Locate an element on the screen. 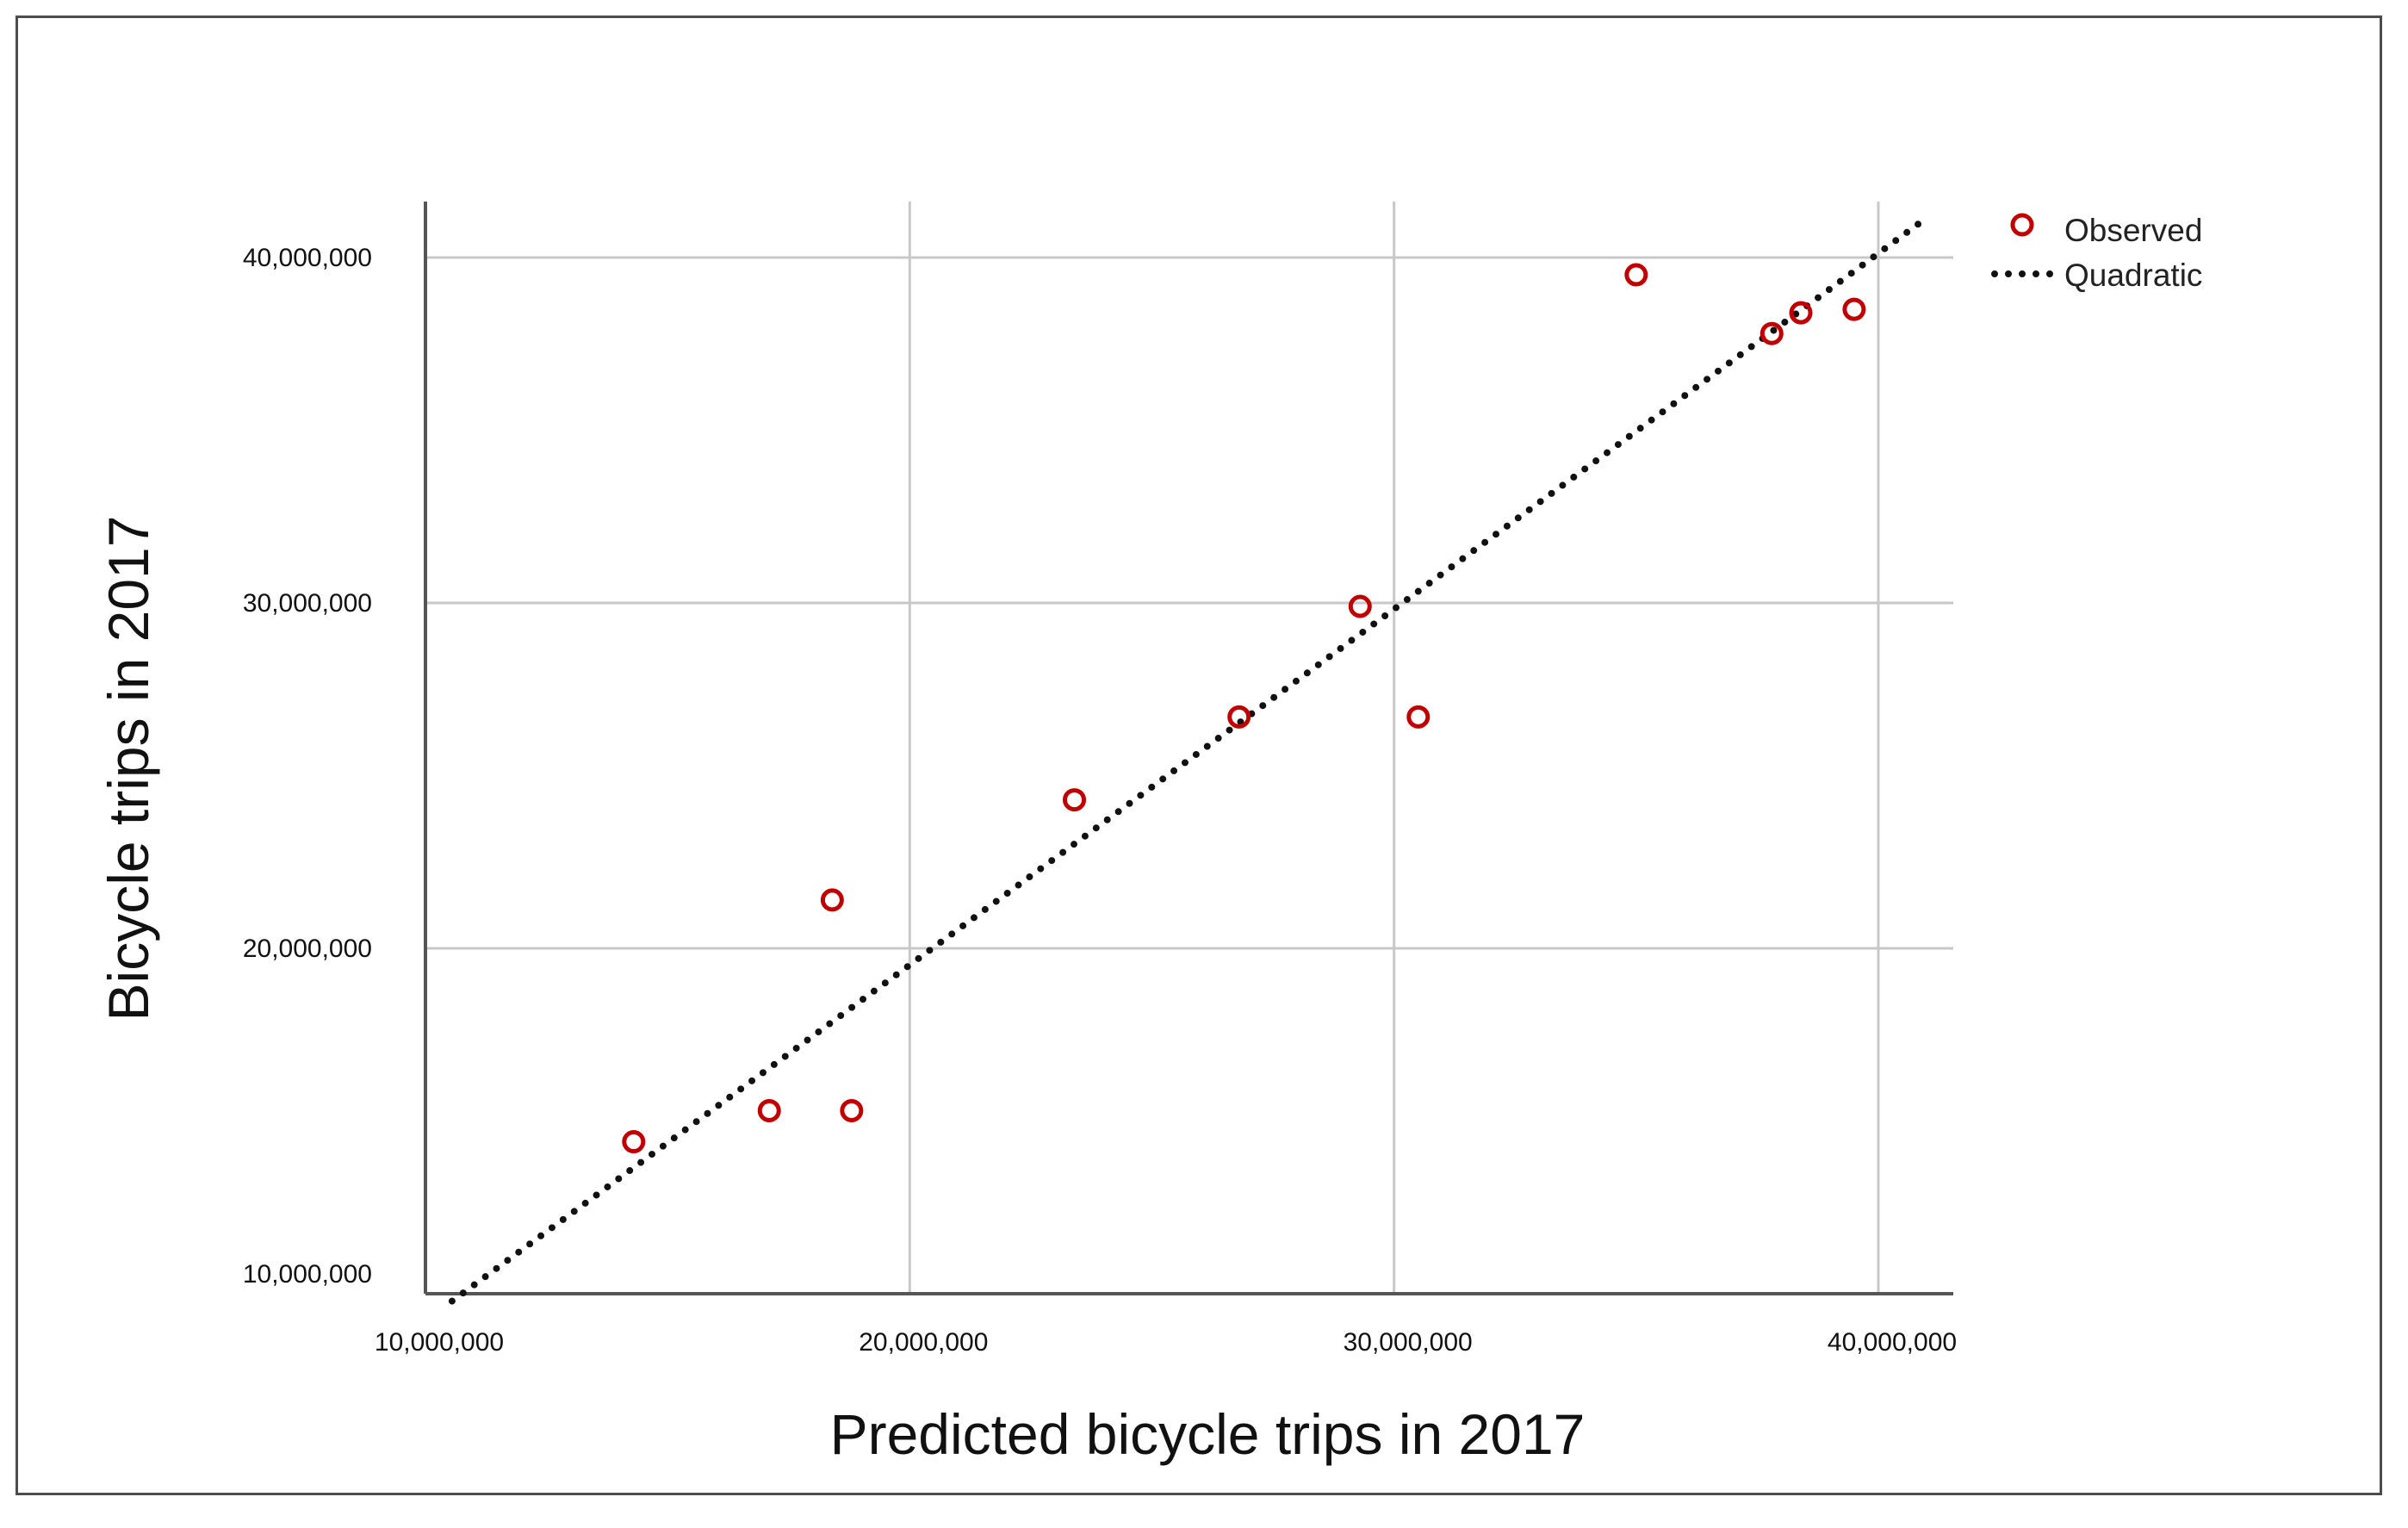  x-tick-labels: 10,000,000 20,000,000 30,000,000 40,000,000 is located at coordinates (1166, 1342).